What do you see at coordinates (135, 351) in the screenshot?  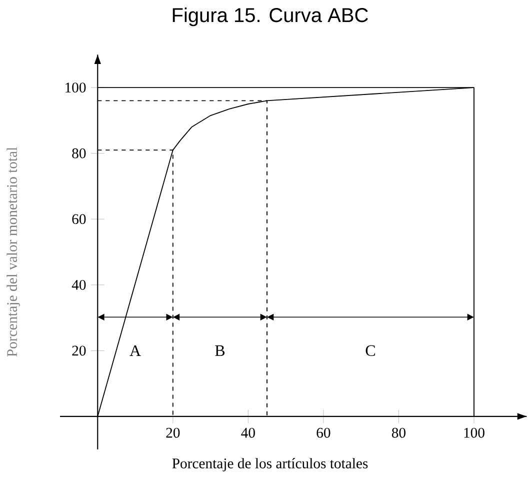 I see `annotation: A` at bounding box center [135, 351].